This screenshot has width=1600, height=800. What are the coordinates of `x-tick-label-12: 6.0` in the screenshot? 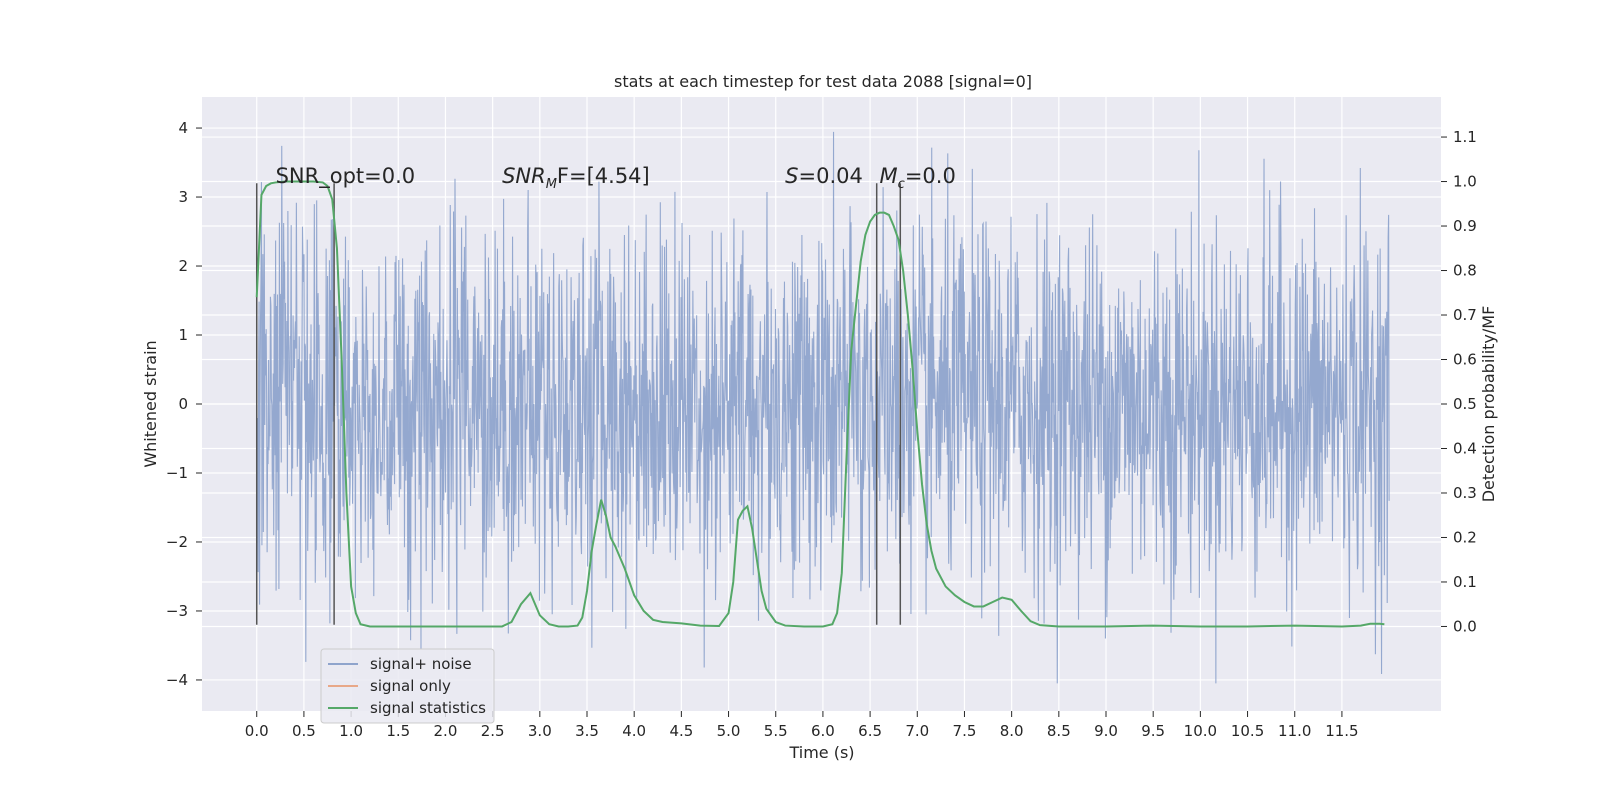 It's located at (823, 731).